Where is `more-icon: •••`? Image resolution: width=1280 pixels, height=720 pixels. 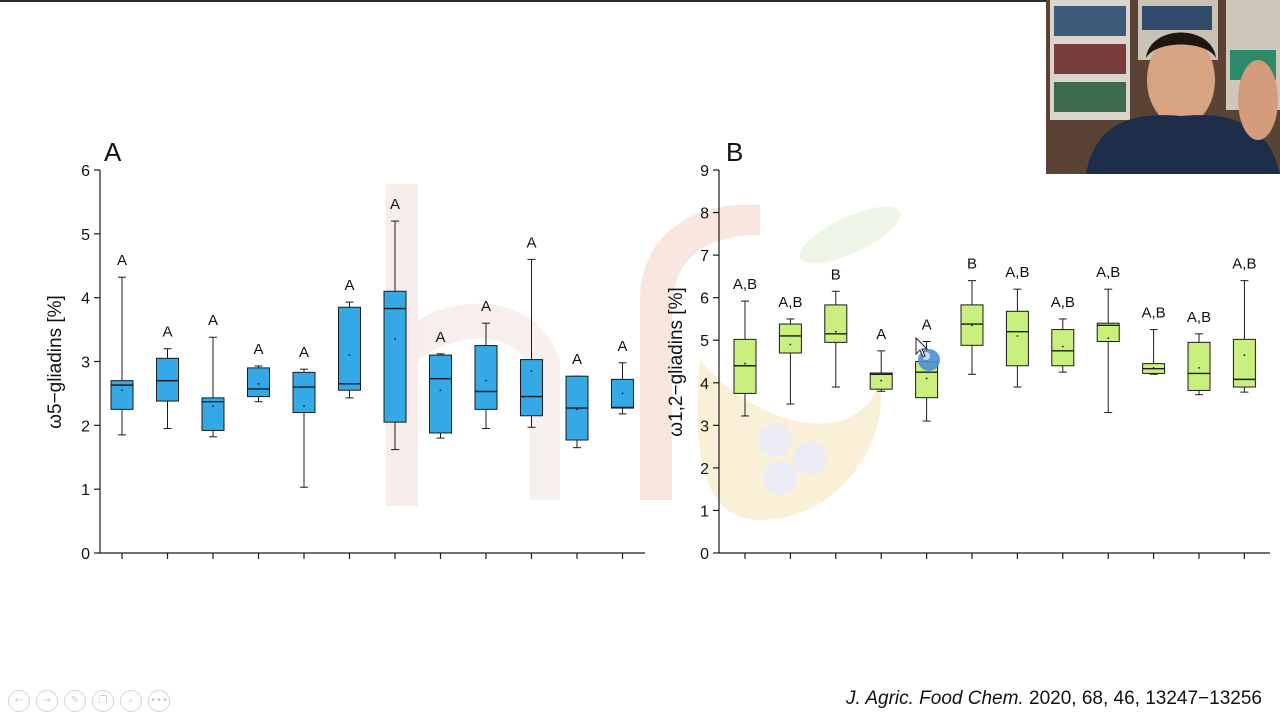 more-icon: ••• is located at coordinates (159, 701).